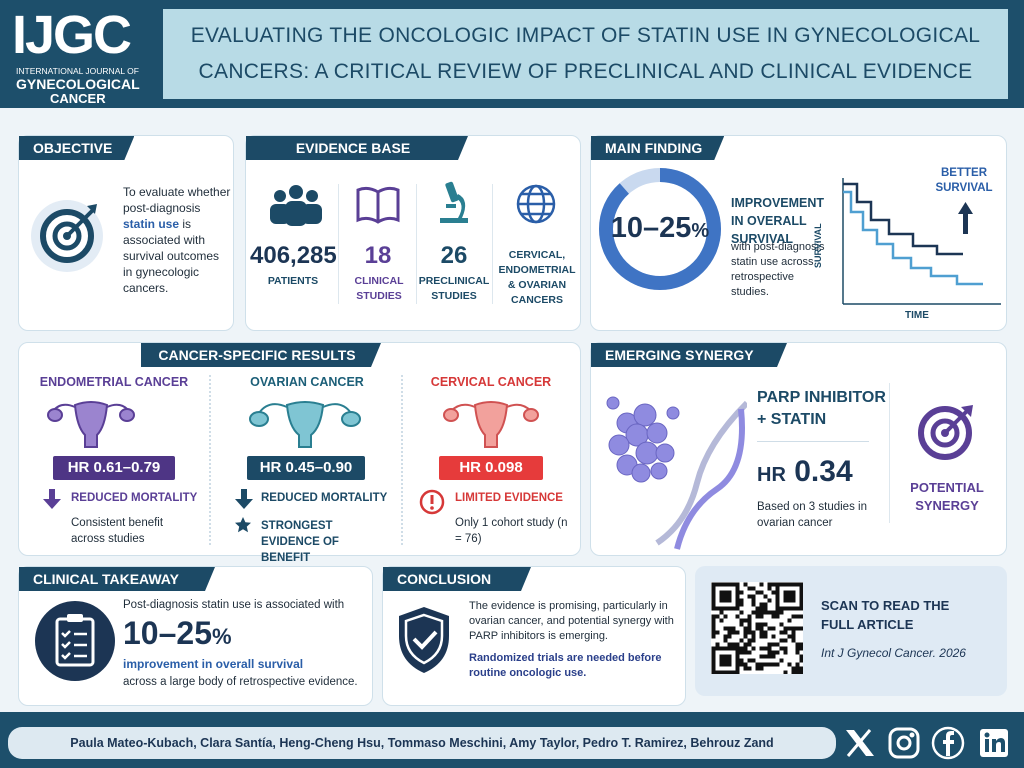 The height and width of the screenshot is (768, 1024). What do you see at coordinates (296, 205) in the screenshot?
I see `people-icon` at bounding box center [296, 205].